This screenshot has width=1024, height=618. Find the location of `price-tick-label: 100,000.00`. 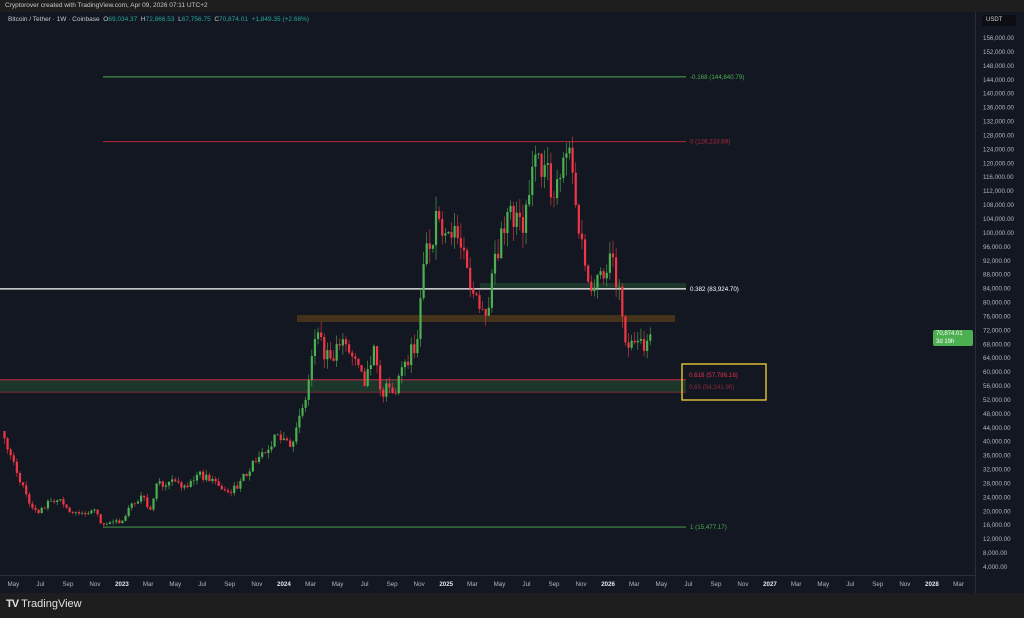

price-tick-label: 100,000.00 is located at coordinates (999, 233).